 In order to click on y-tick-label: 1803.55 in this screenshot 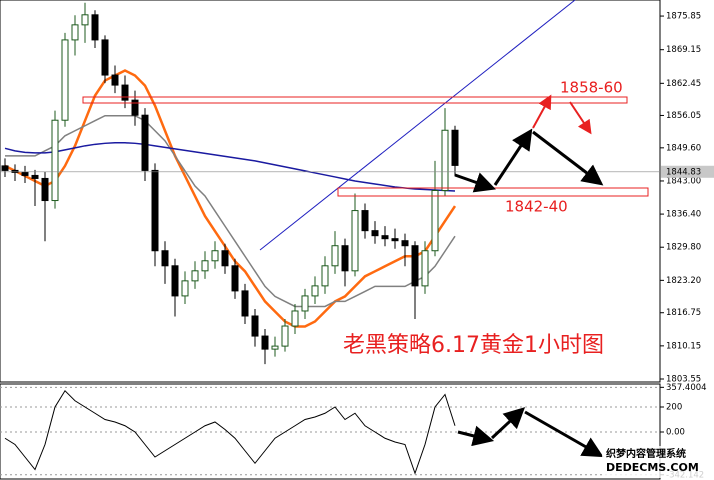, I will do `click(683, 379)`.